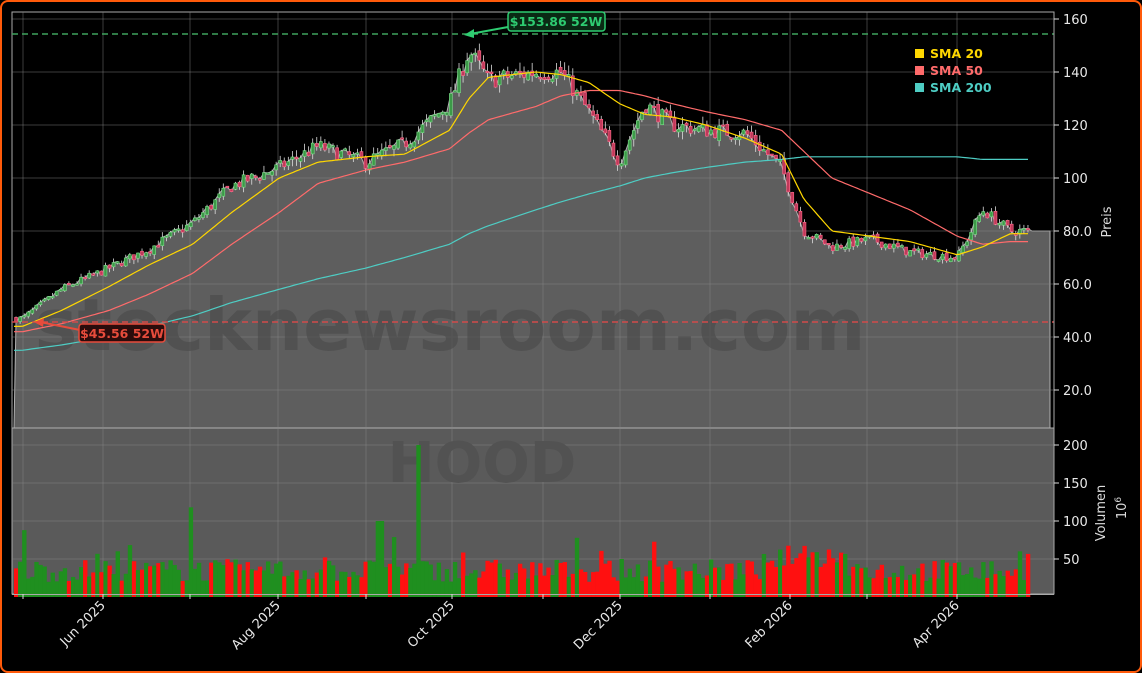  What do you see at coordinates (961, 87) in the screenshot?
I see `legend-sma200: SMA 200` at bounding box center [961, 87].